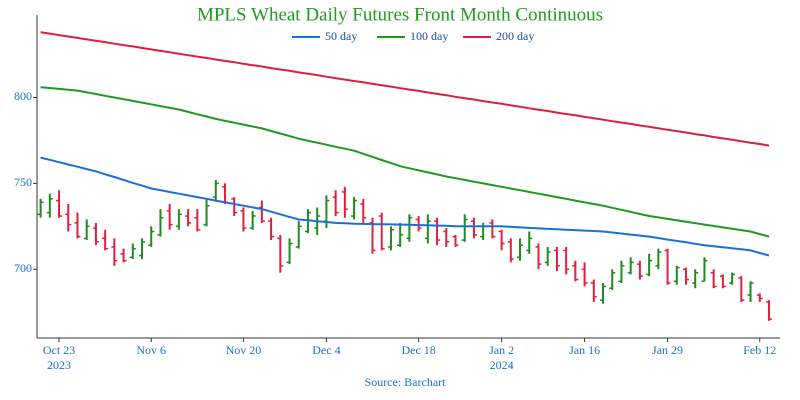 The image size is (800, 400). What do you see at coordinates (151, 350) in the screenshot?
I see `x-tick-label: Nov 6` at bounding box center [151, 350].